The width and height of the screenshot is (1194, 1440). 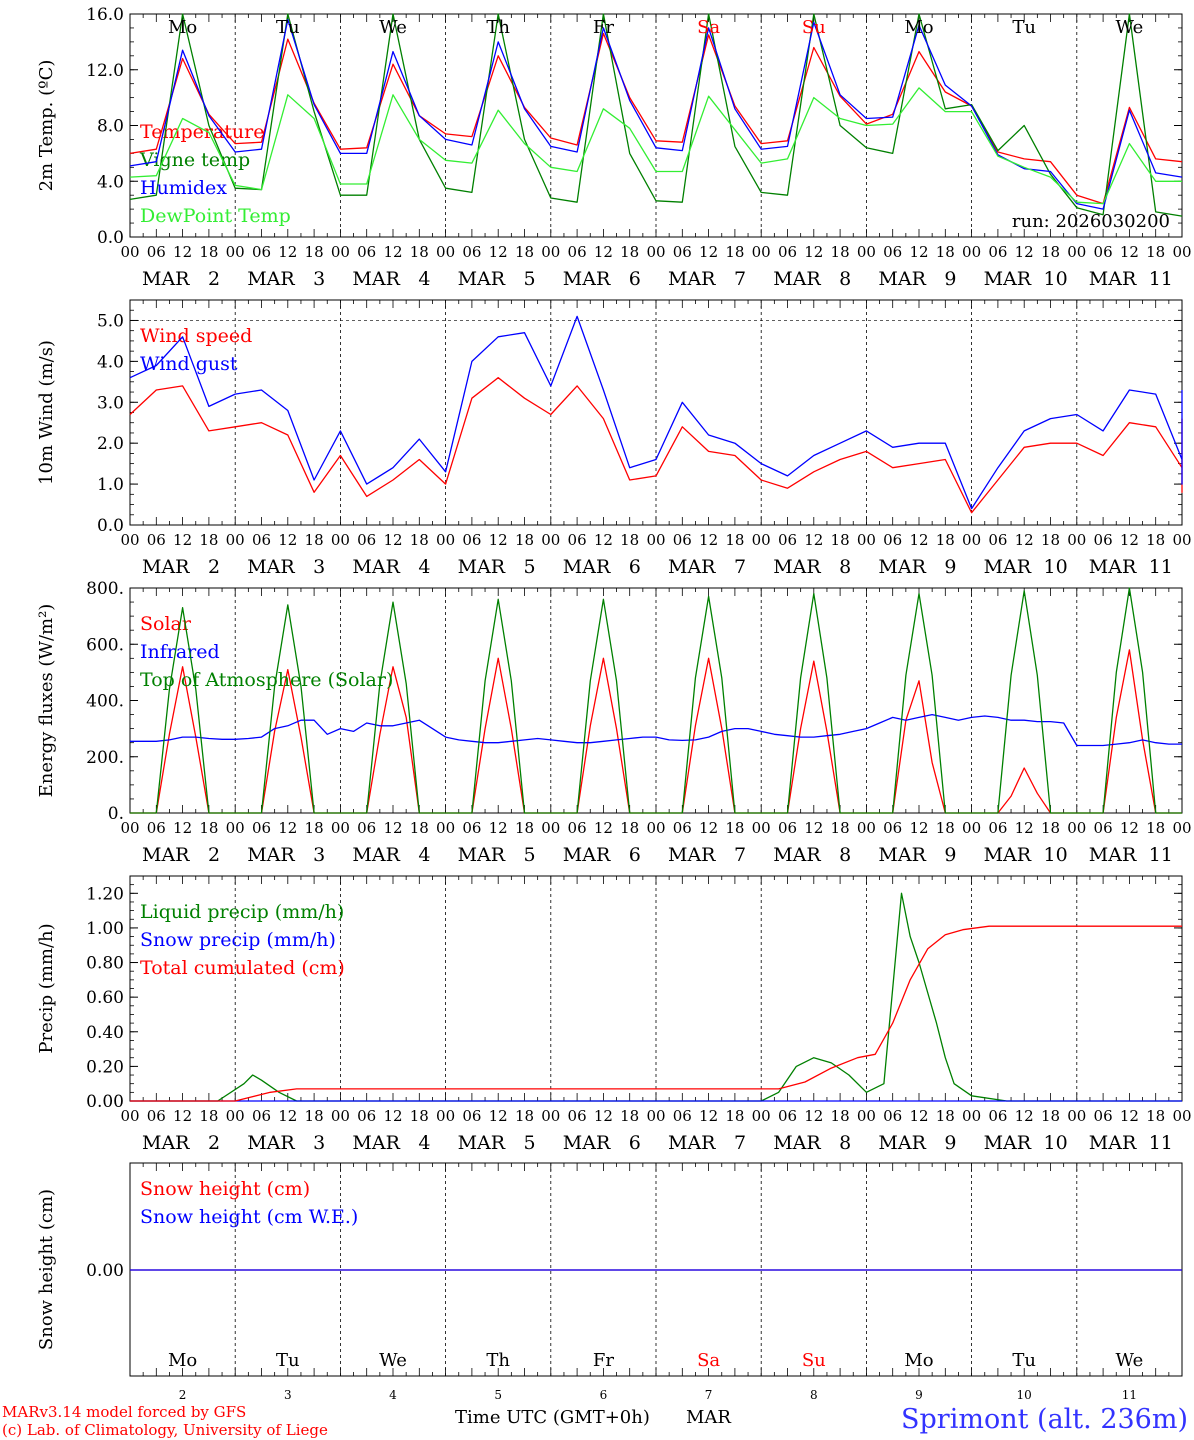 What do you see at coordinates (214, 279) in the screenshot?
I see `day-label: 2` at bounding box center [214, 279].